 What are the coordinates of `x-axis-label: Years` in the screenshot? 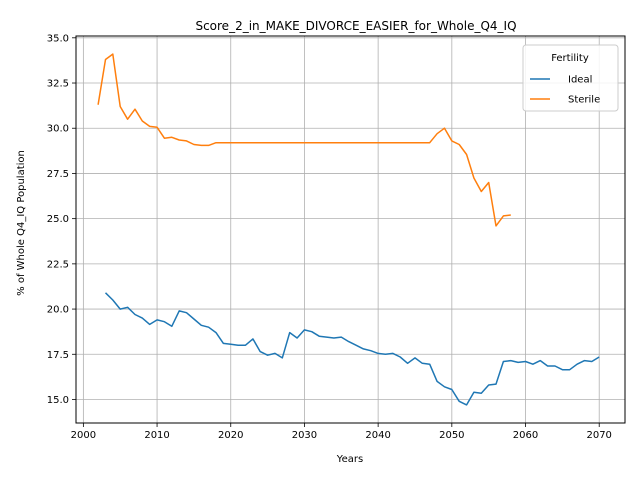 It's located at (349, 459).